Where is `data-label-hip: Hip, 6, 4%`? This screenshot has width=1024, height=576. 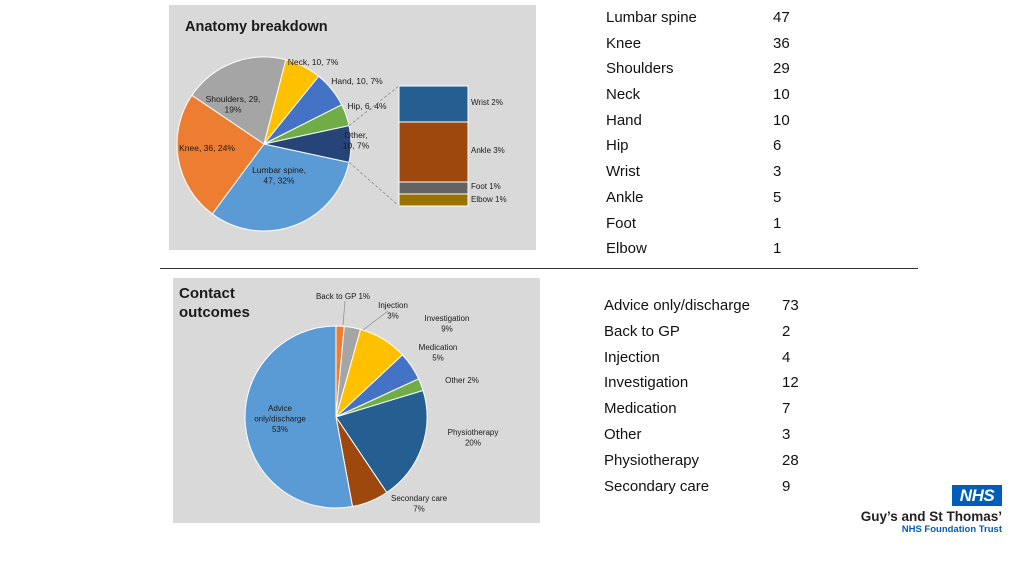 data-label-hip: Hip, 6, 4% is located at coordinates (367, 106).